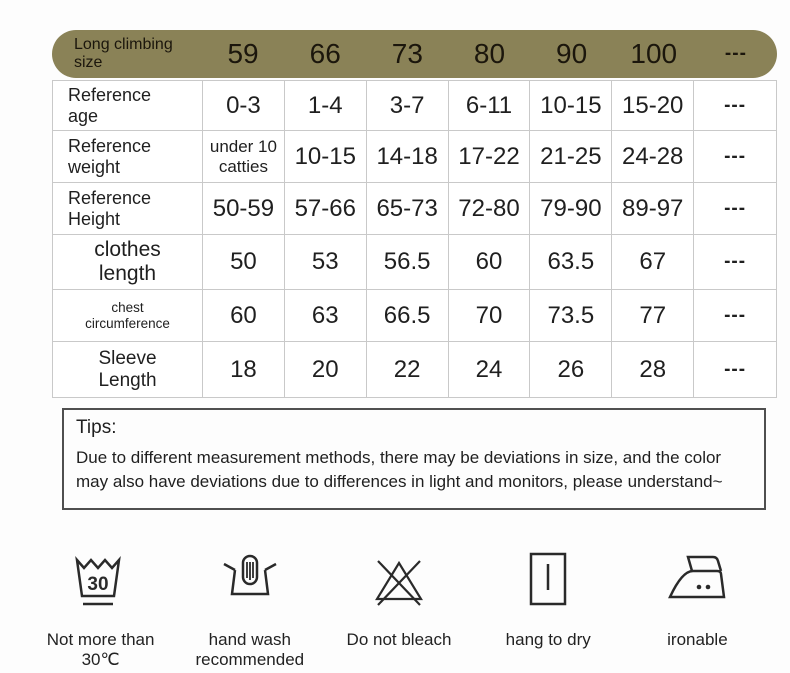 This screenshot has width=790, height=673. What do you see at coordinates (100, 650) in the screenshot?
I see `care-label: Not more than 30℃` at bounding box center [100, 650].